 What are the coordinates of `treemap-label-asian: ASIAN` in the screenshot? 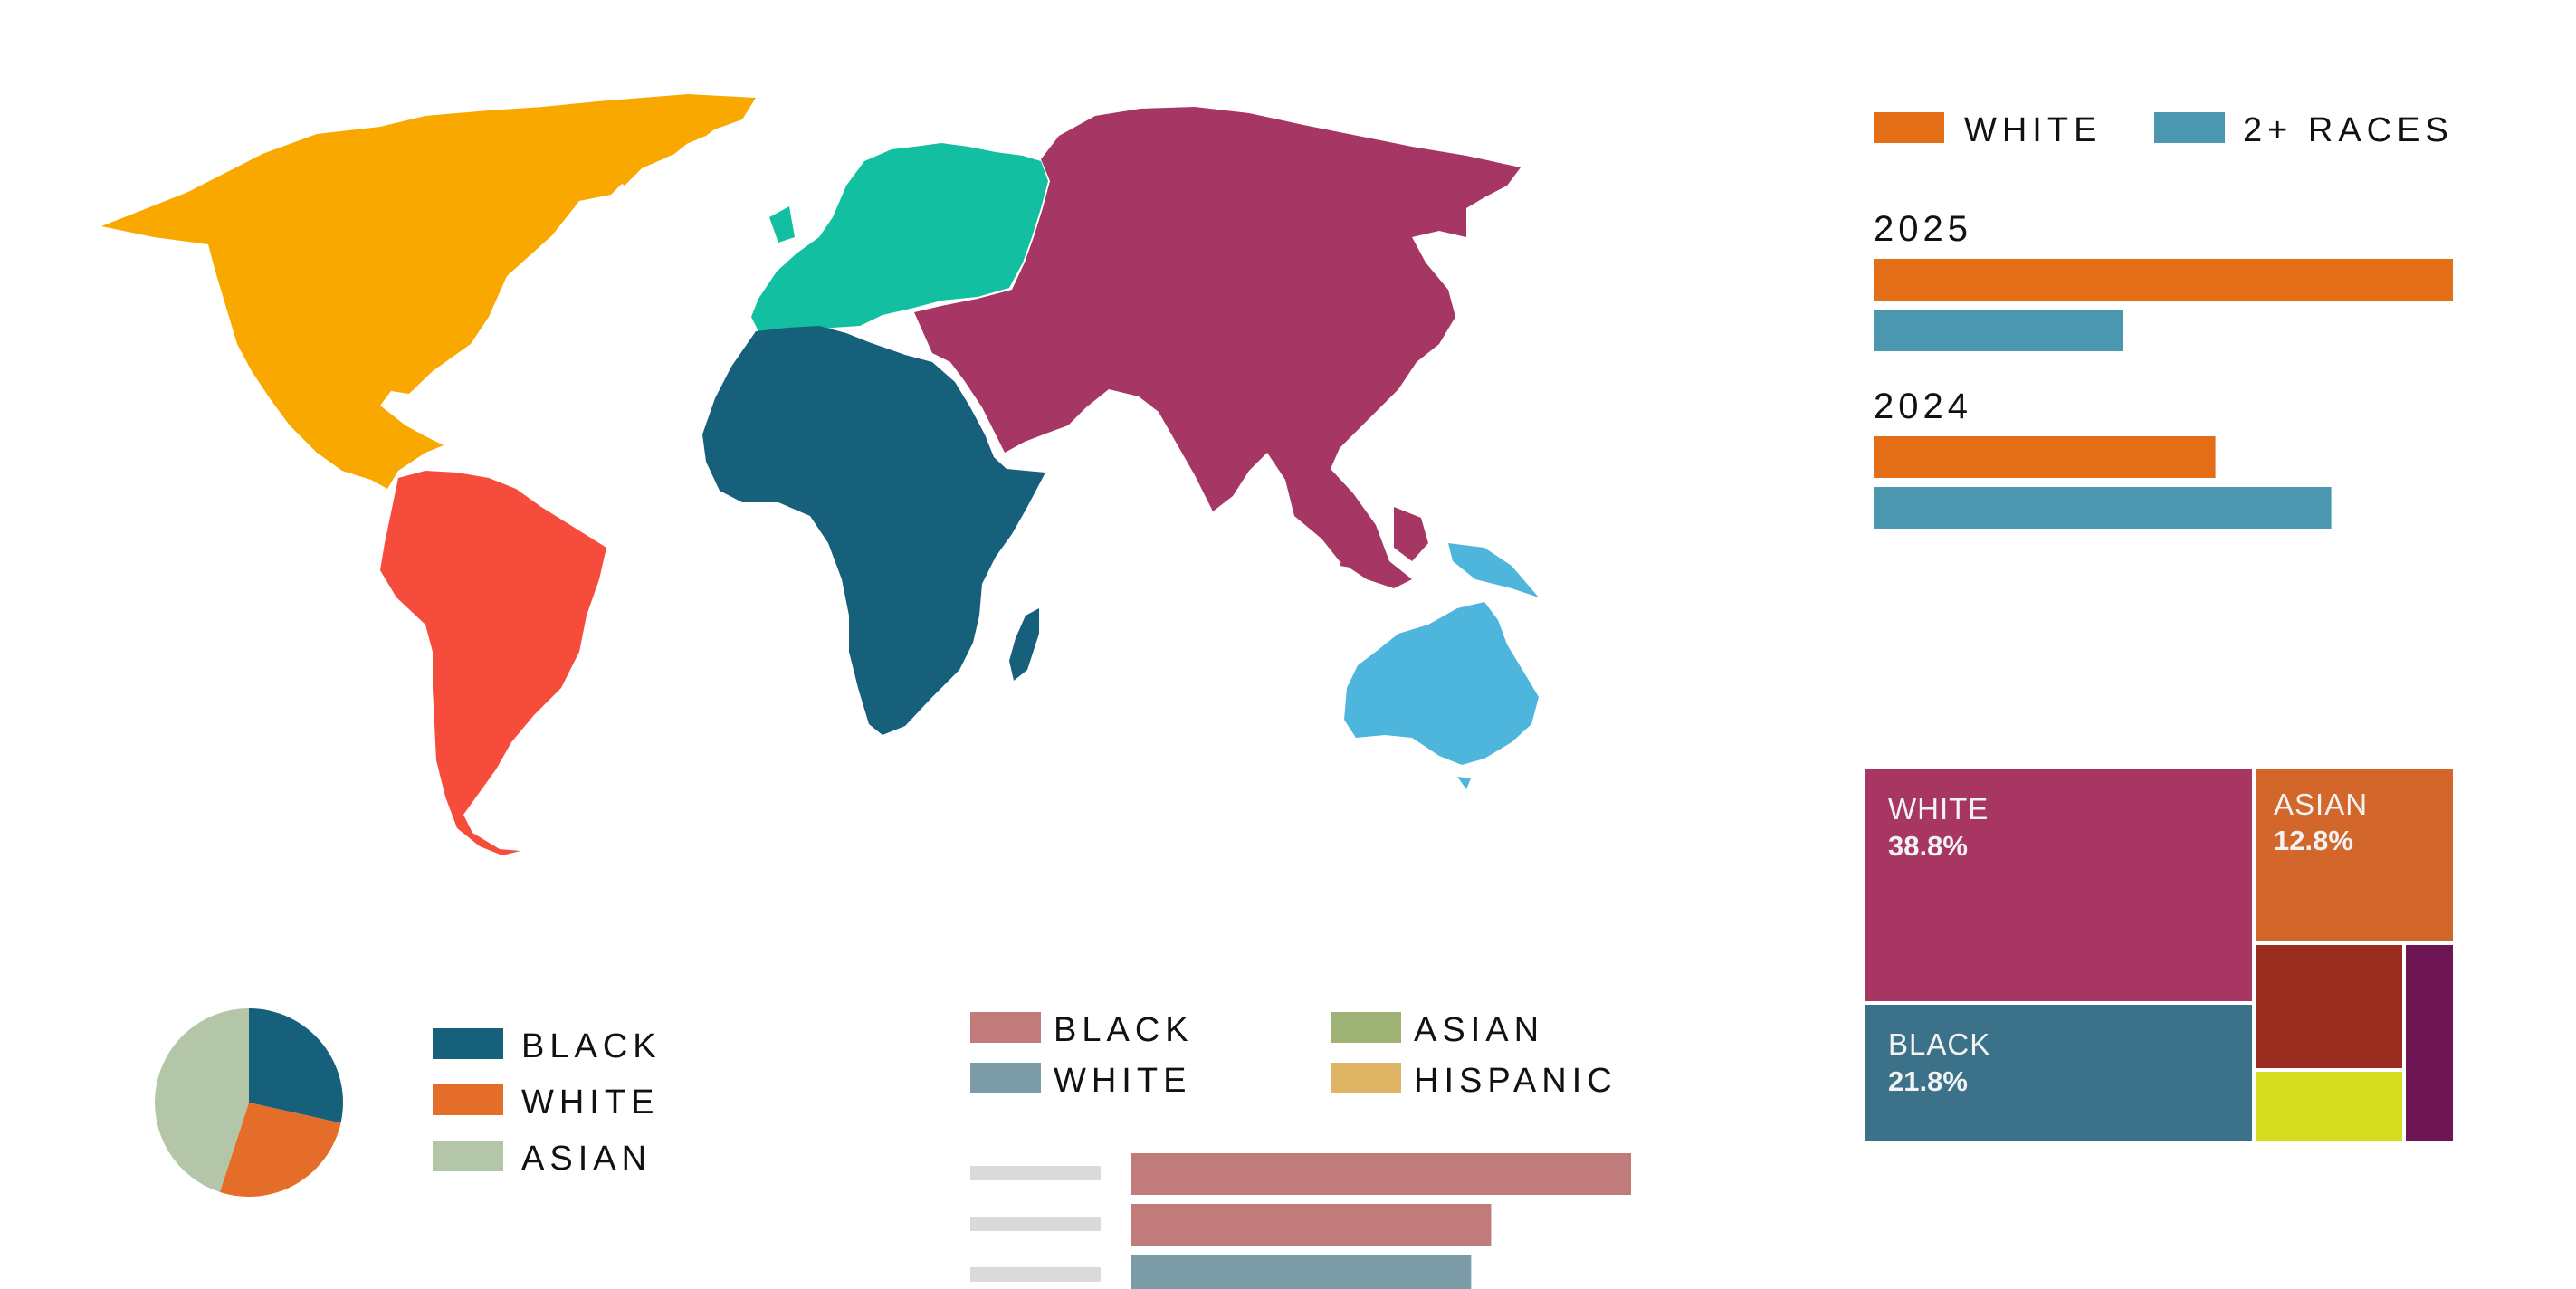 It's located at (2321, 804).